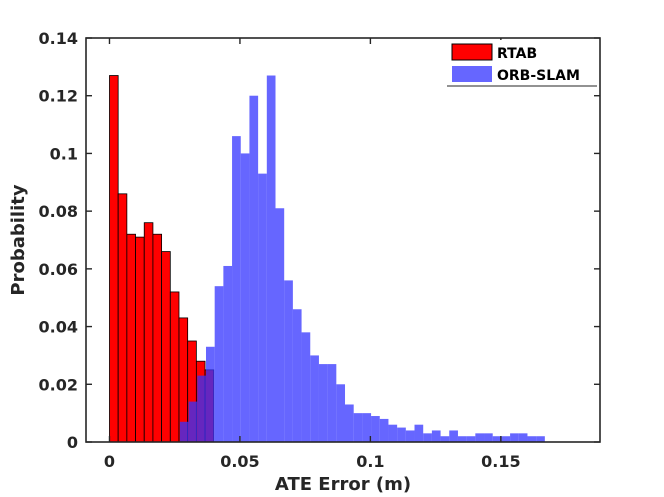  What do you see at coordinates (538, 76) in the screenshot?
I see `legend-label: ORB-SLAM` at bounding box center [538, 76].